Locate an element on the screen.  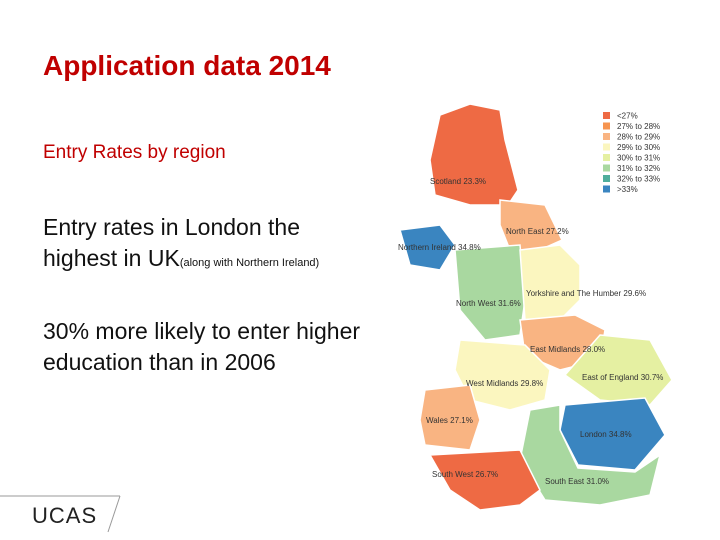
legend-label: 27% to 28% is located at coordinates (638, 126).